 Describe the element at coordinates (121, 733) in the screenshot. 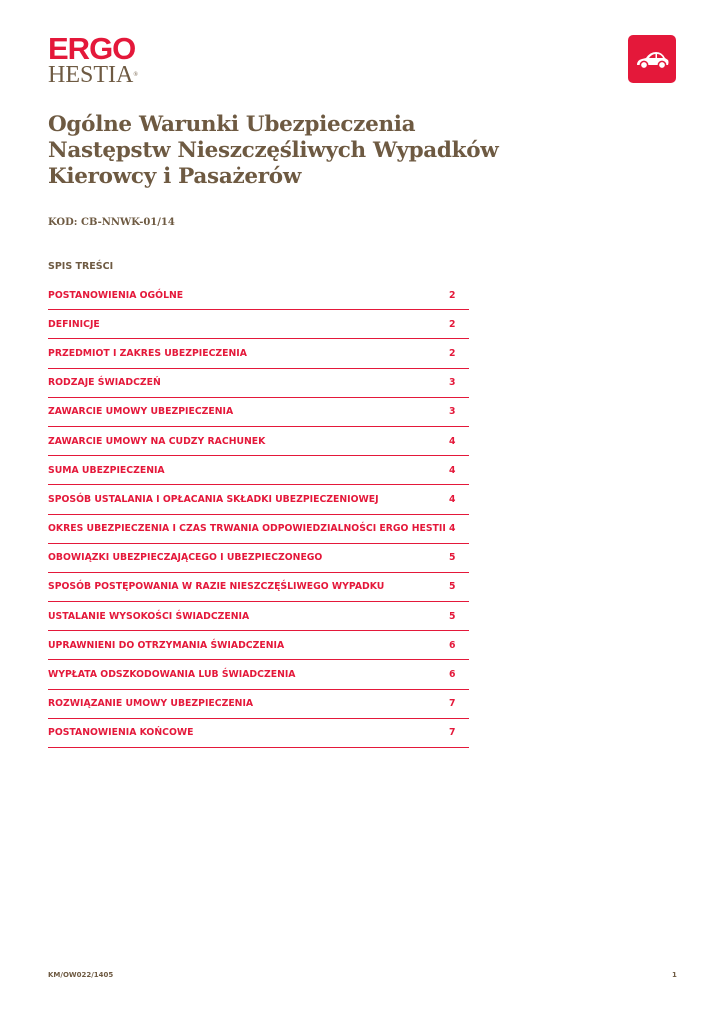

I see `toc-item-label: POSTANOWIENIA KOŃCOWE` at that location.